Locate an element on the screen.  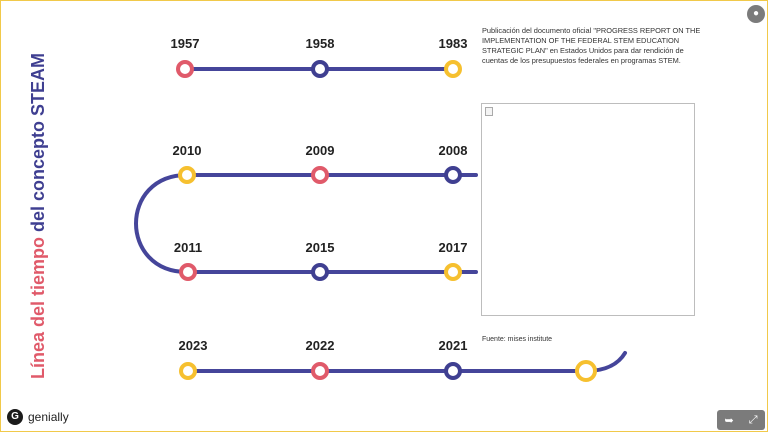
node-2023 is located at coordinates (188, 371).